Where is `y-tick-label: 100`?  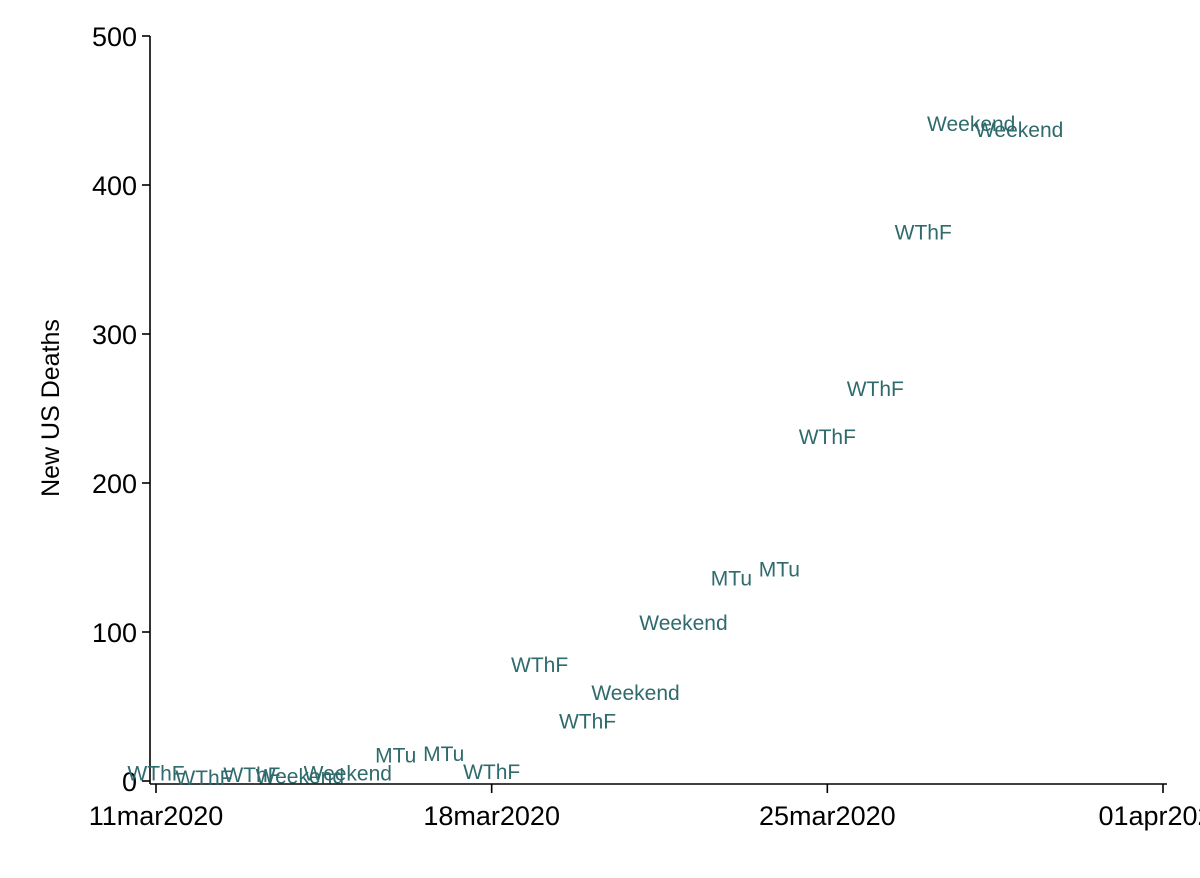 y-tick-label: 100 is located at coordinates (114, 633).